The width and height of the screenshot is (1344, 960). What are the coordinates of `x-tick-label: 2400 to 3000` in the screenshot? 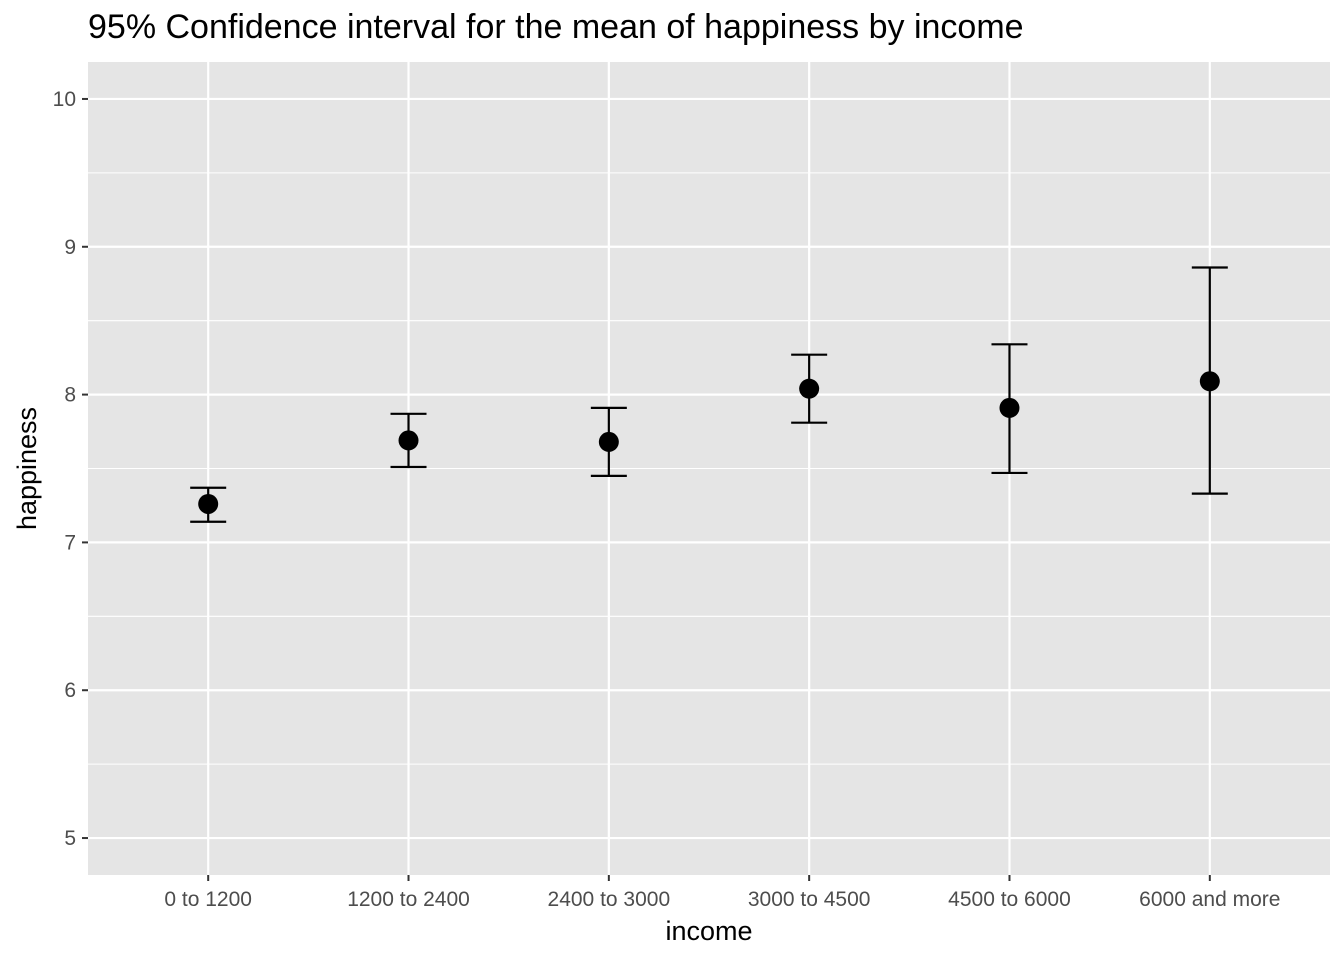 It's located at (609, 899).